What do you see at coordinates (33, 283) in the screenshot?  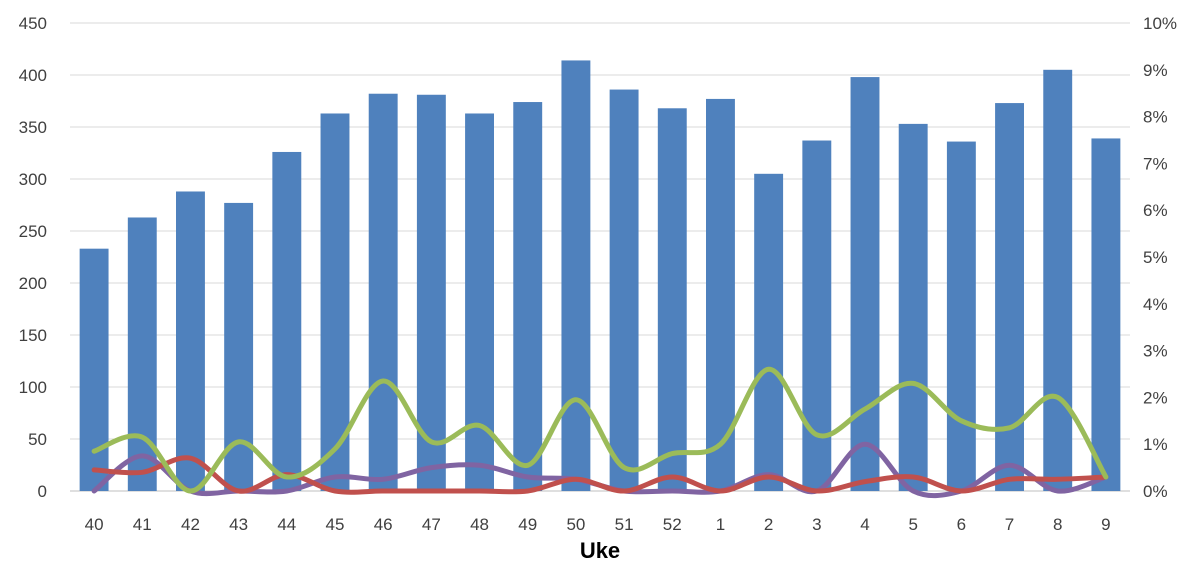 I see `left-tick-label: 200` at bounding box center [33, 283].